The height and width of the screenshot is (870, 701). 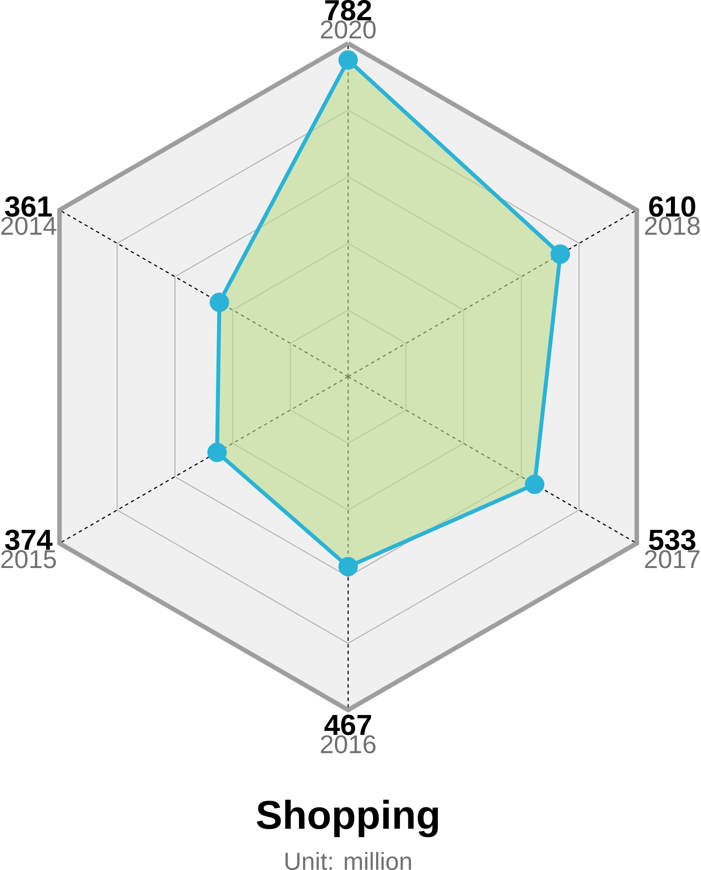 What do you see at coordinates (672, 225) in the screenshot?
I see `spoke-label: 2018` at bounding box center [672, 225].